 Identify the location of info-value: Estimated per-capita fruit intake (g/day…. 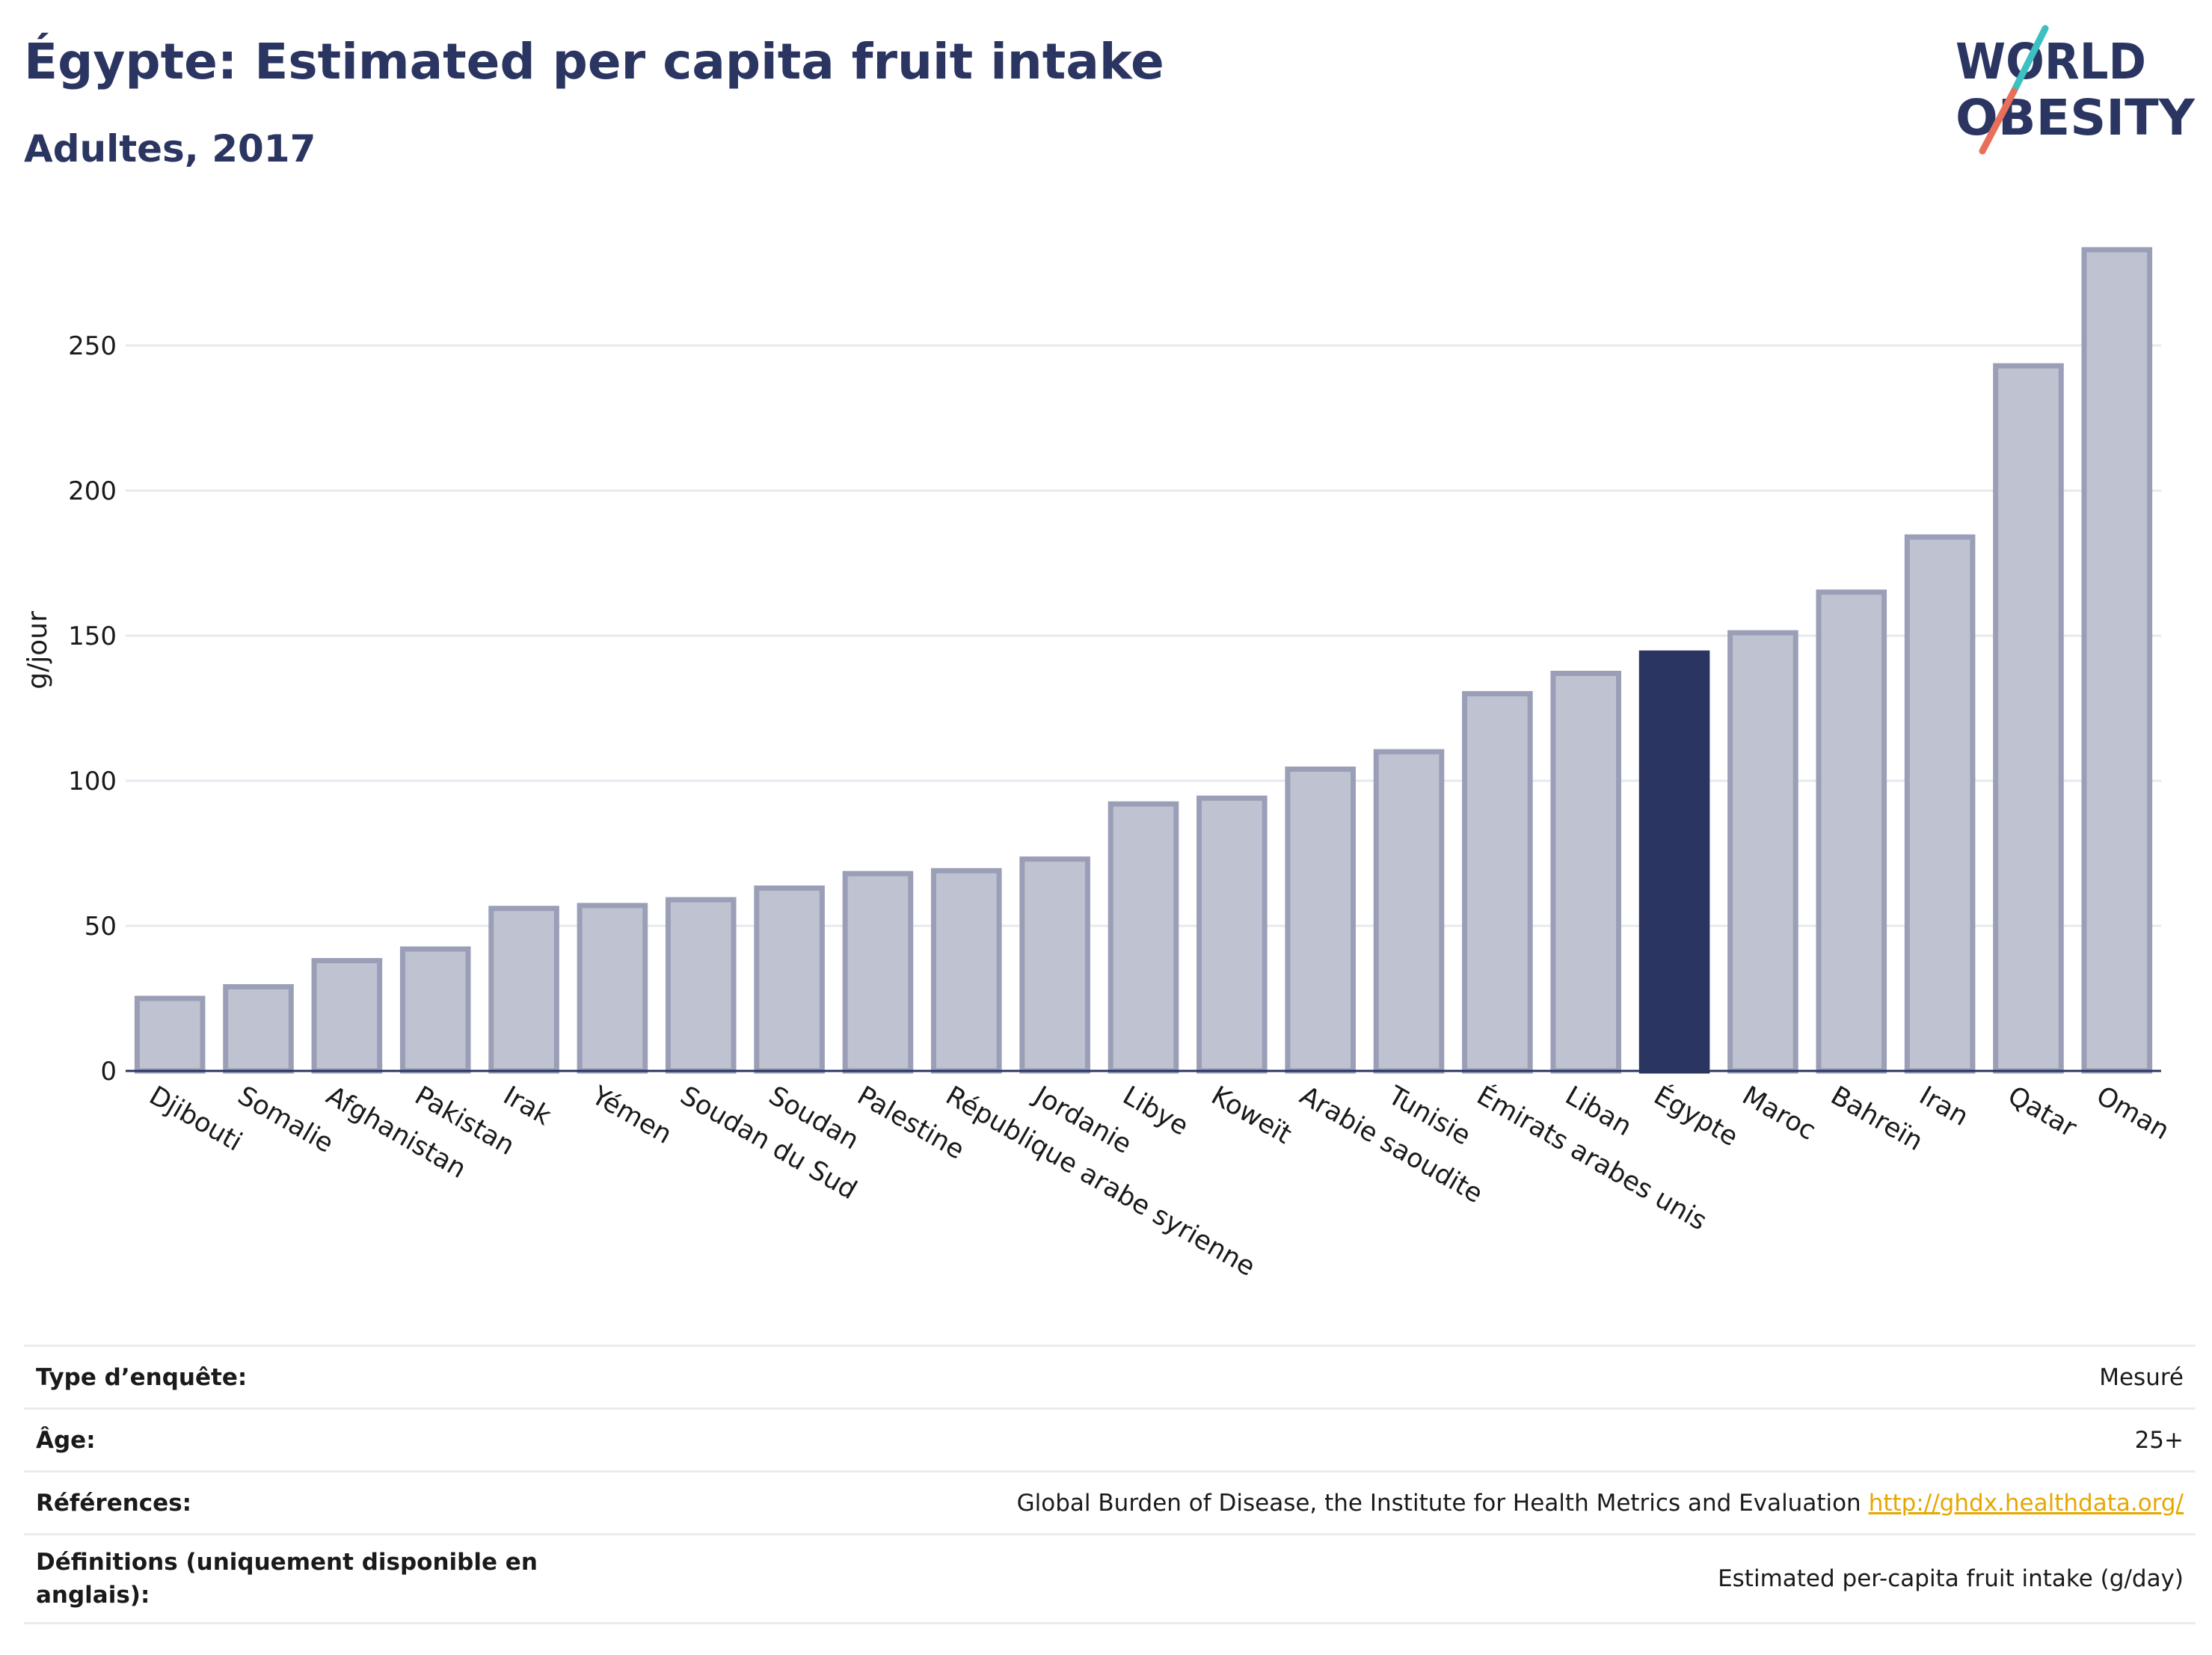
(1951, 1578).